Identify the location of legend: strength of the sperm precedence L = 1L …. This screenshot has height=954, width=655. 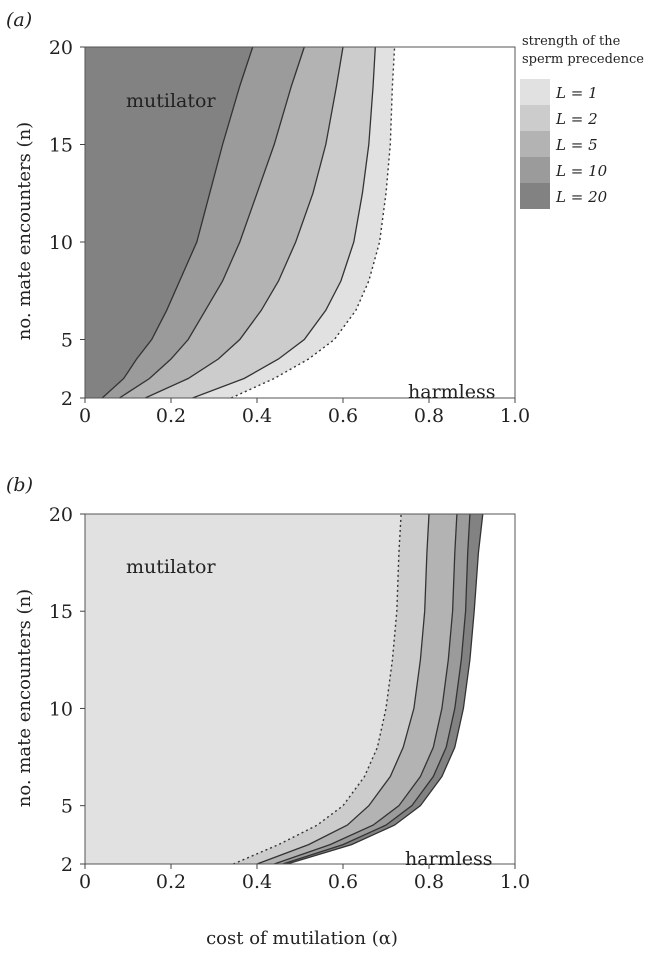
(582, 121).